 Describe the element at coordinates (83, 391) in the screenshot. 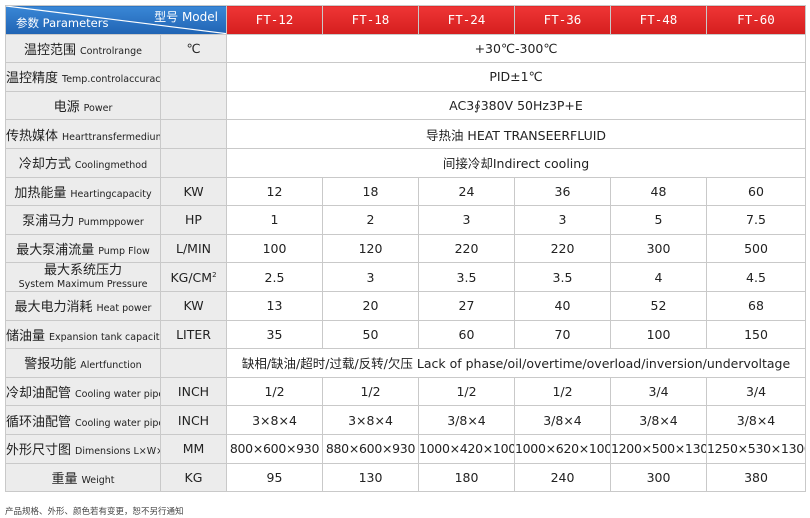

I see `row-label: 冷却油配管 Cooling water pipe` at that location.